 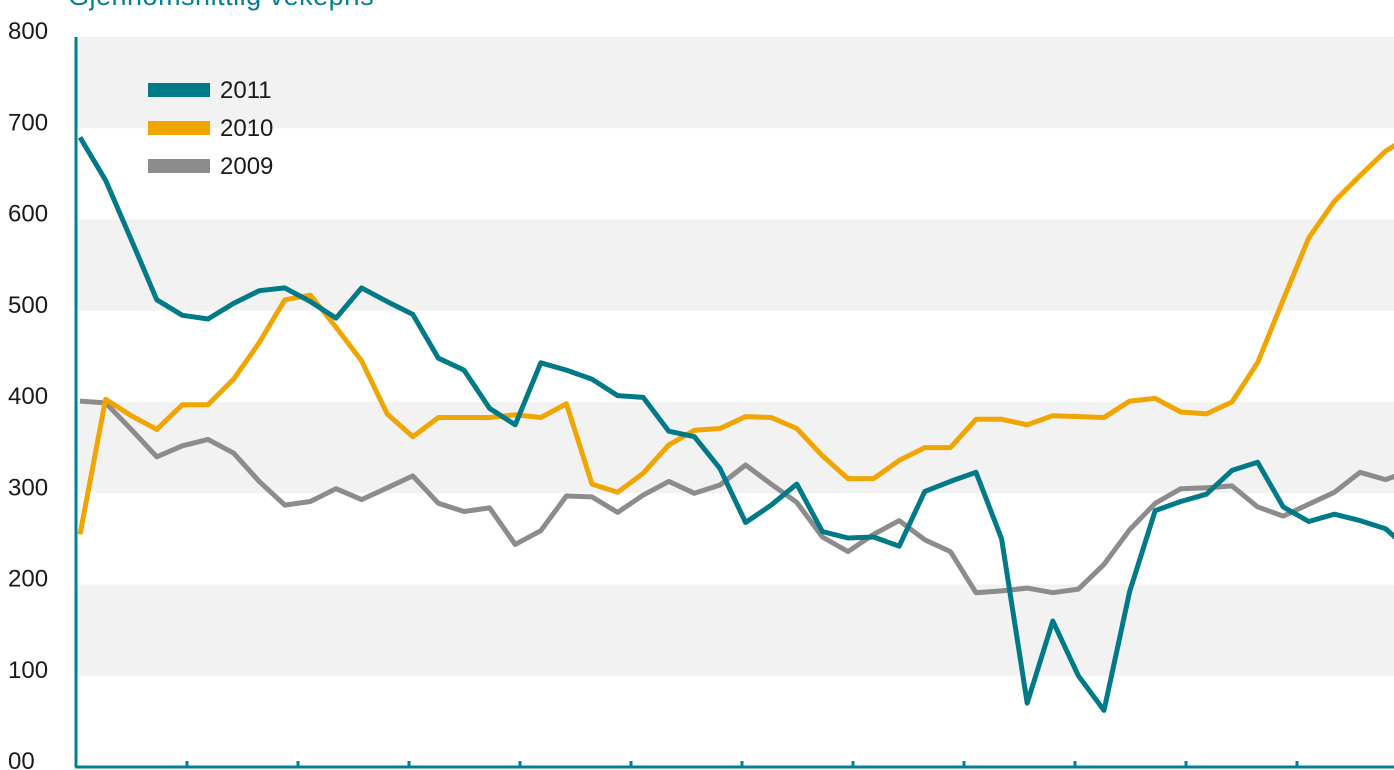 I want to click on y-axis-tick-labels: 00 100 200 300 400 500 600 700 800, so click(x=28, y=394).